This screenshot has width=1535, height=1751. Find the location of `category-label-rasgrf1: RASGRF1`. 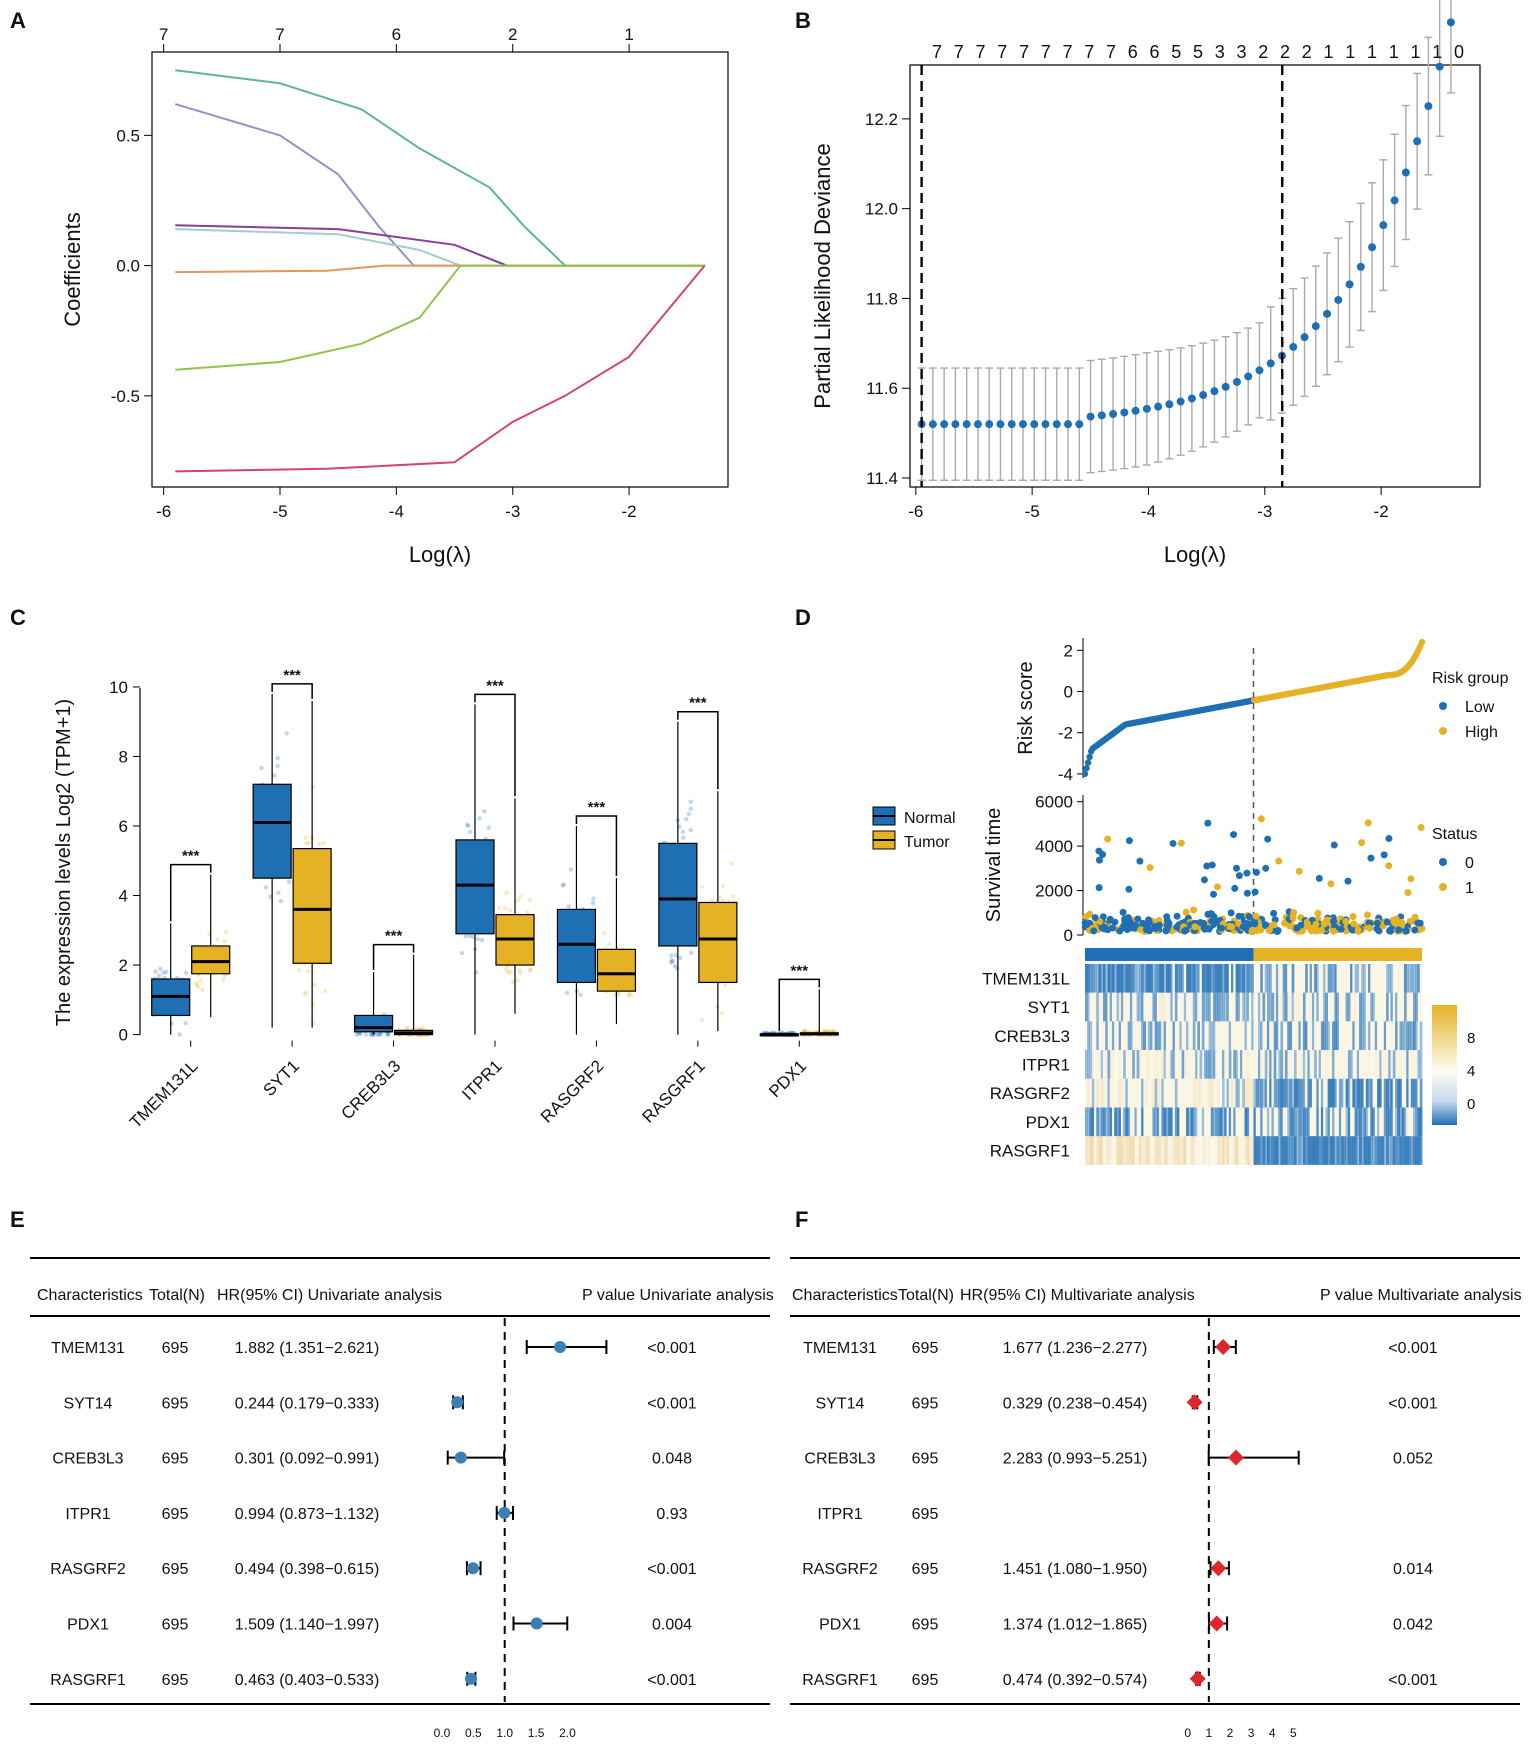

category-label-rasgrf1: RASGRF1 is located at coordinates (673, 1091).